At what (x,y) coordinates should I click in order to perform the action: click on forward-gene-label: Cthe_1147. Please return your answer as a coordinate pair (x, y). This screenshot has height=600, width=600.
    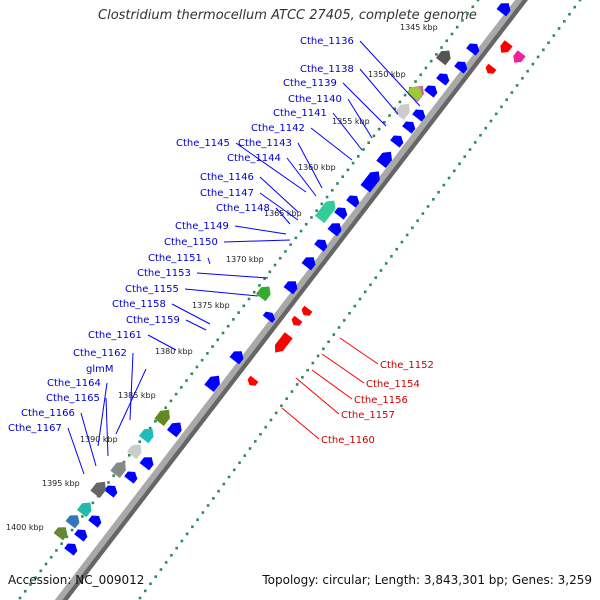
    Looking at the image, I should click on (227, 193).